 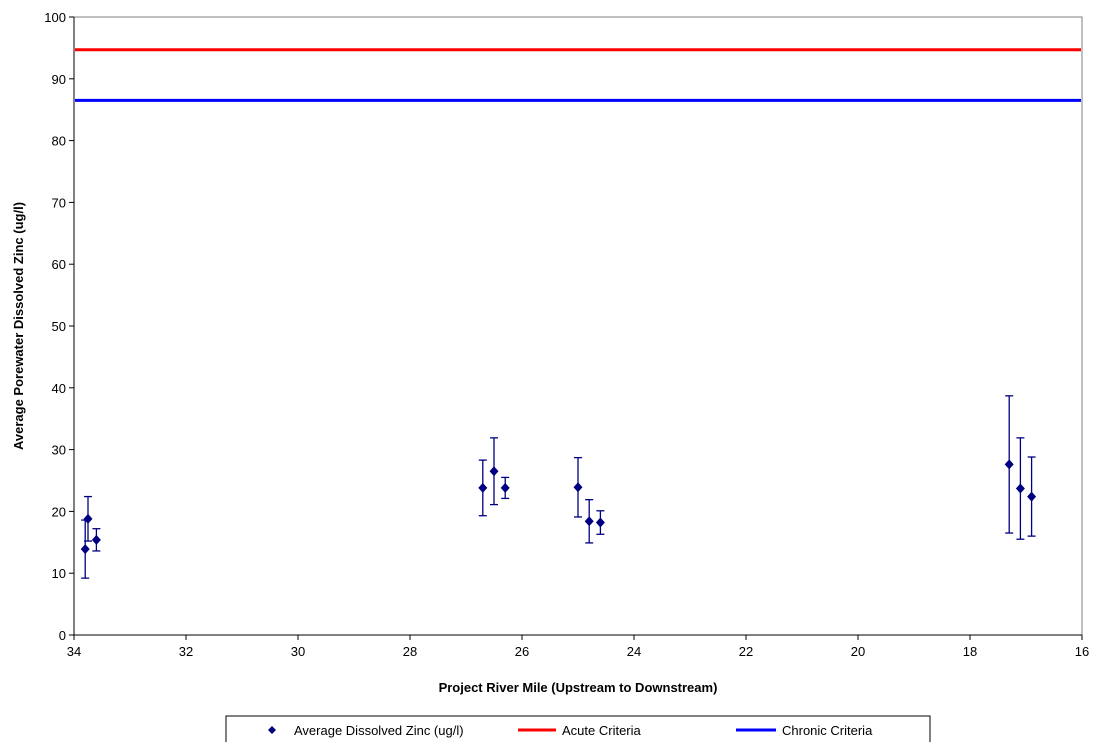 What do you see at coordinates (858, 651) in the screenshot?
I see `x-tick-label: 20` at bounding box center [858, 651].